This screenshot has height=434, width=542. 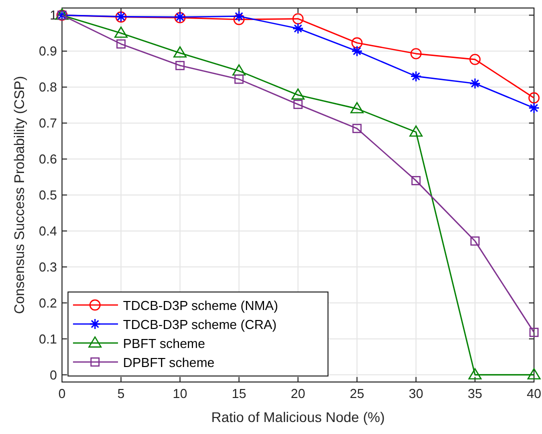 I want to click on y-tick-label: 0, so click(x=53, y=374).